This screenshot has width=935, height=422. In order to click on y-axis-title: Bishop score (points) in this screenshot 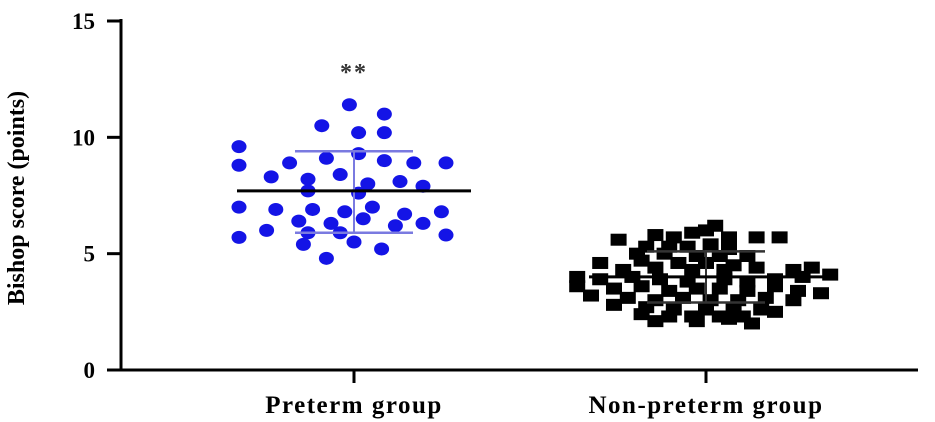, I will do `click(17, 198)`.